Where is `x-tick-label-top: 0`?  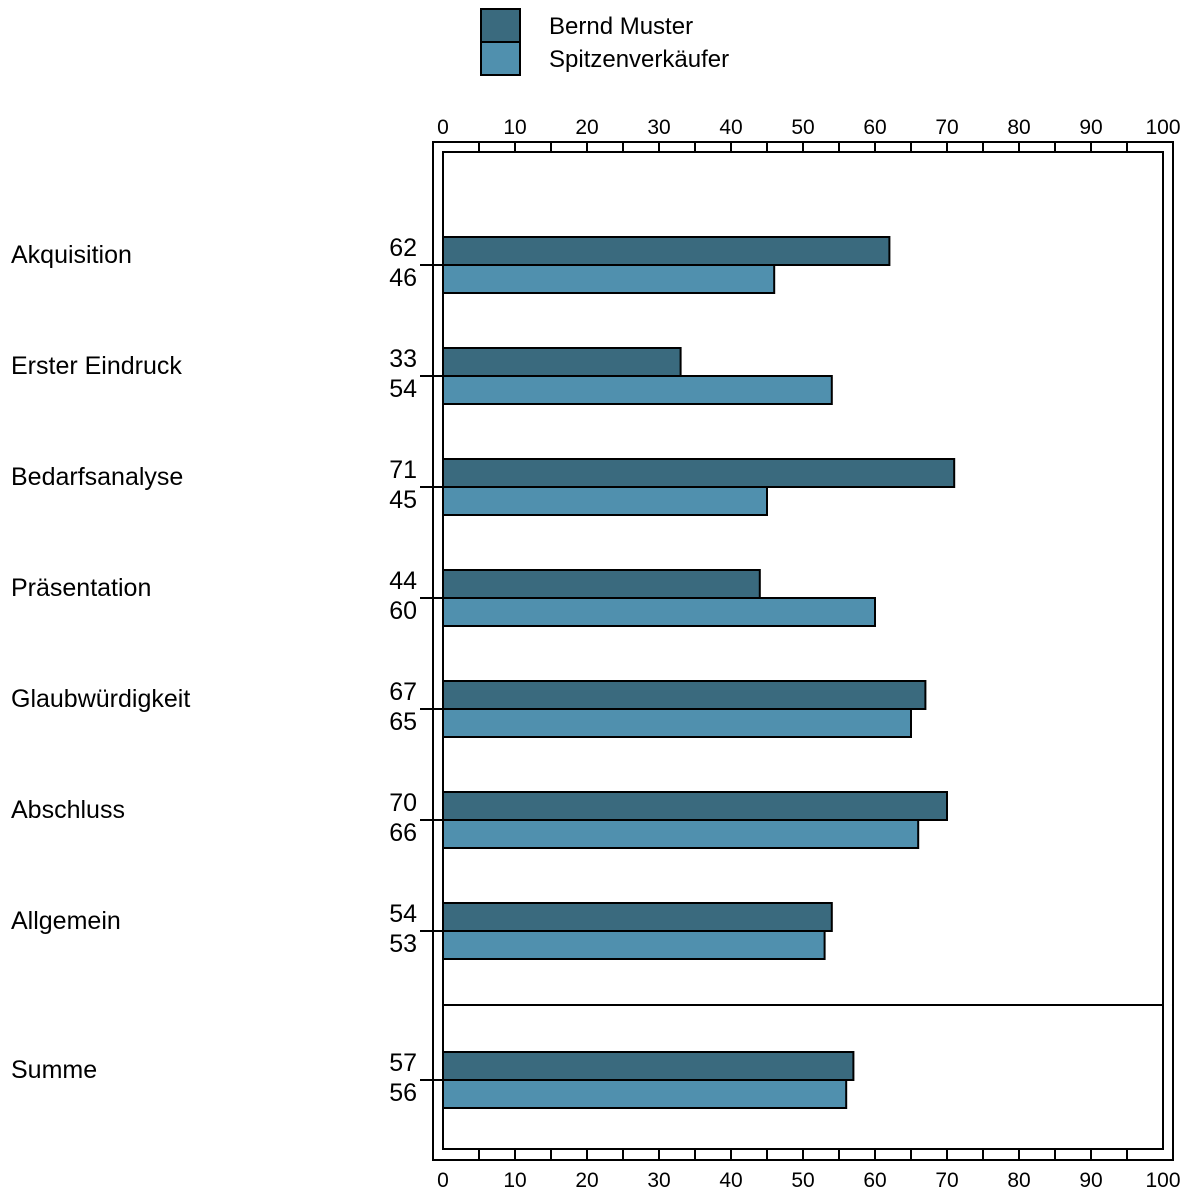 x-tick-label-top: 0 is located at coordinates (443, 127).